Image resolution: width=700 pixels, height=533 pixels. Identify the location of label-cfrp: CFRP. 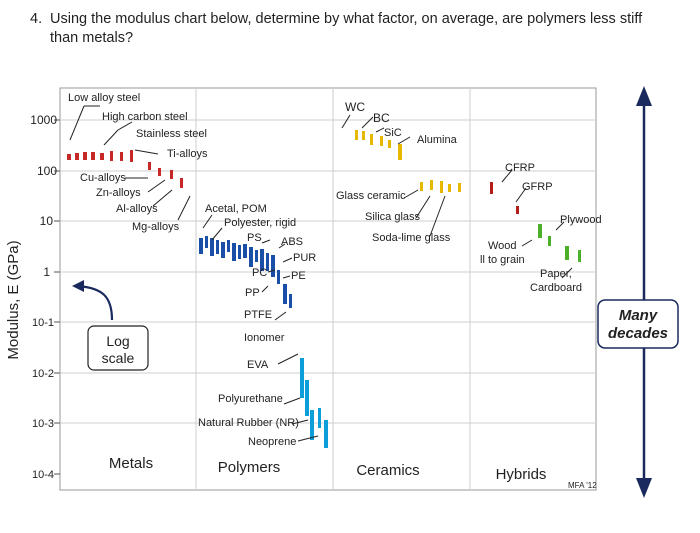
(520, 168).